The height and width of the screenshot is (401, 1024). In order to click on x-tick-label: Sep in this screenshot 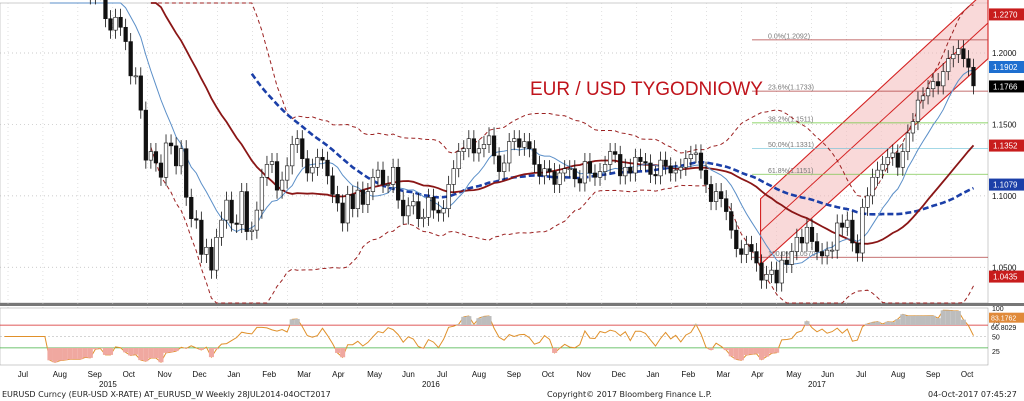, I will do `click(95, 374)`.